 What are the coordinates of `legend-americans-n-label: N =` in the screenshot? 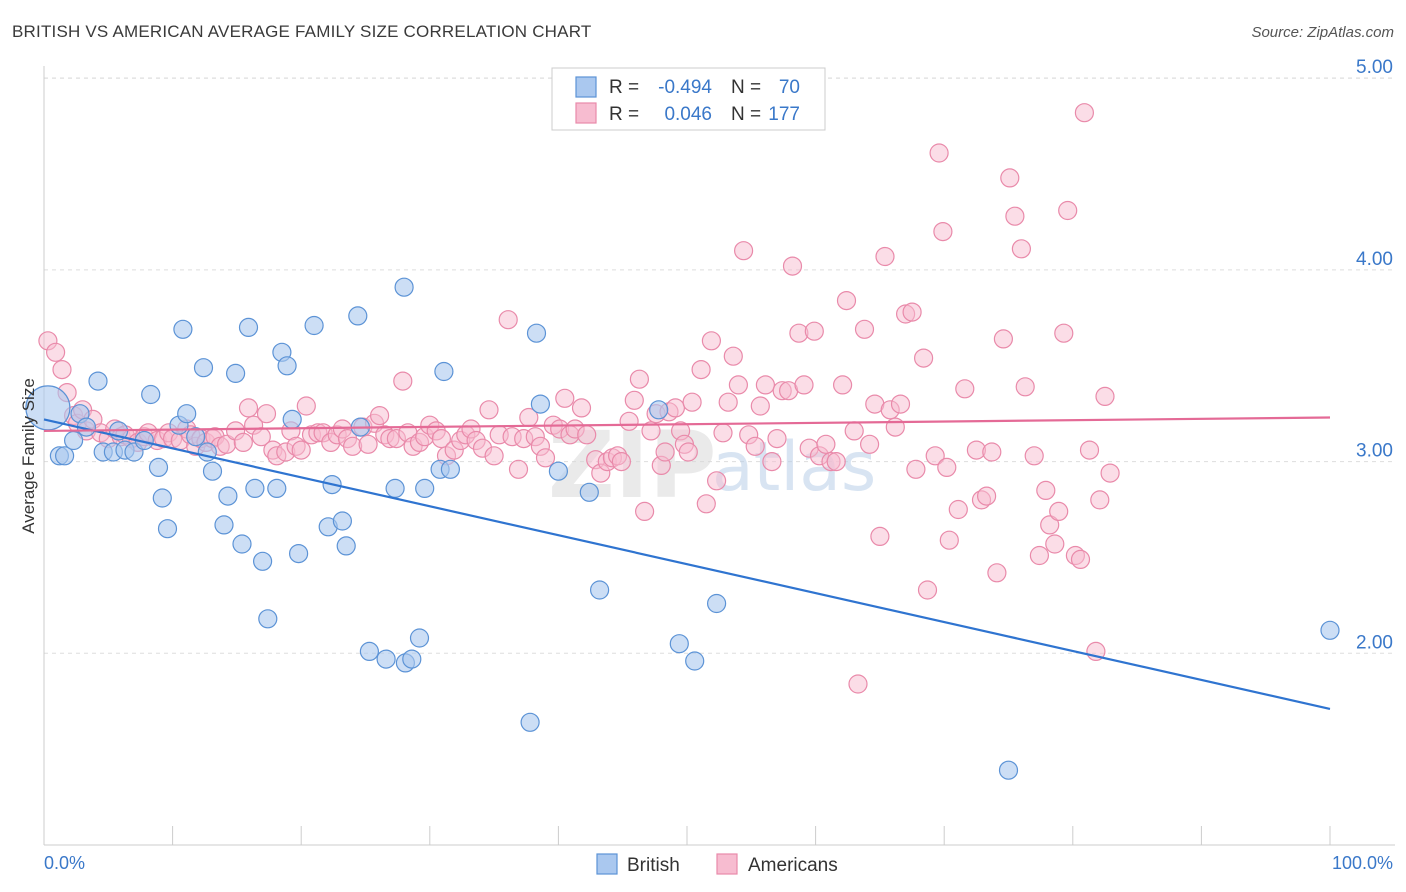 It's located at (746, 114).